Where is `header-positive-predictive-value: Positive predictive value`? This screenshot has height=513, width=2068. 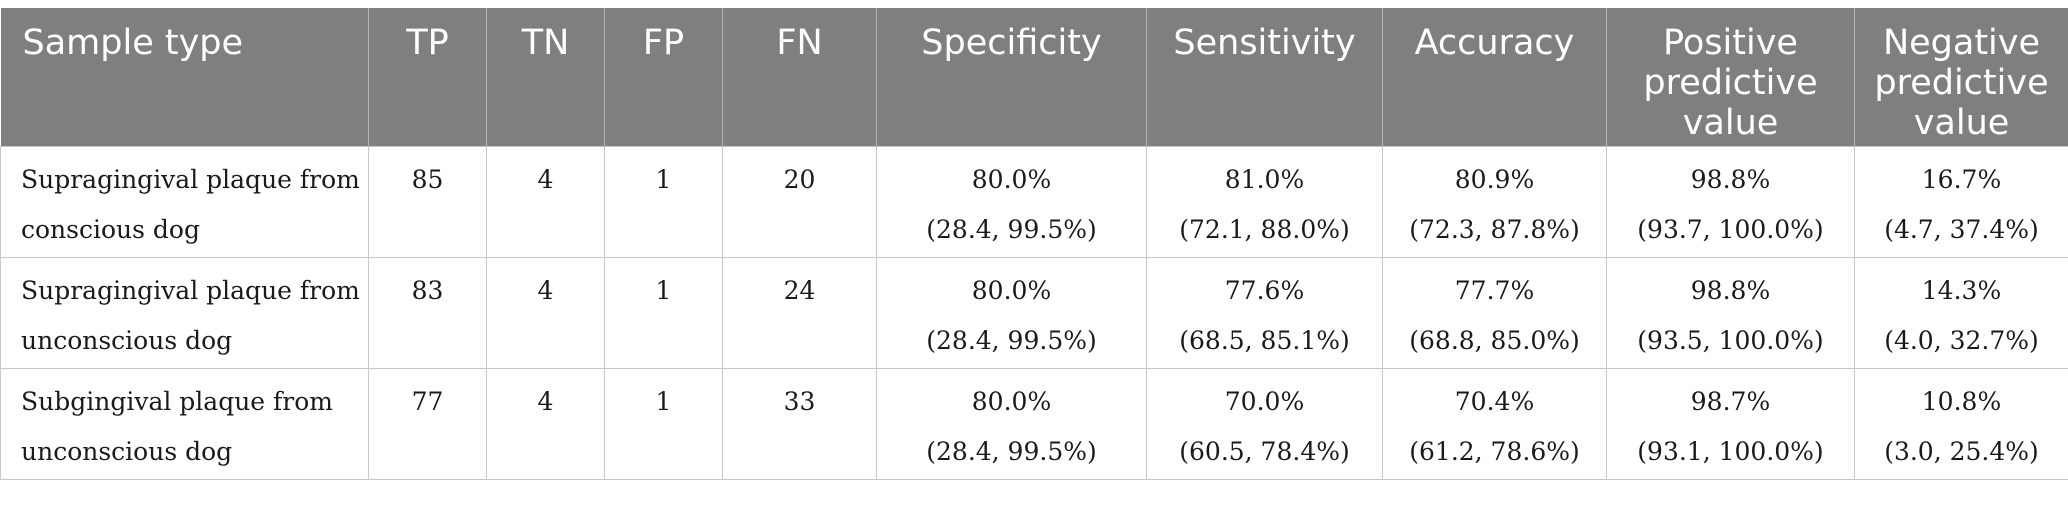 header-positive-predictive-value: Positive predictive value is located at coordinates (1730, 77).